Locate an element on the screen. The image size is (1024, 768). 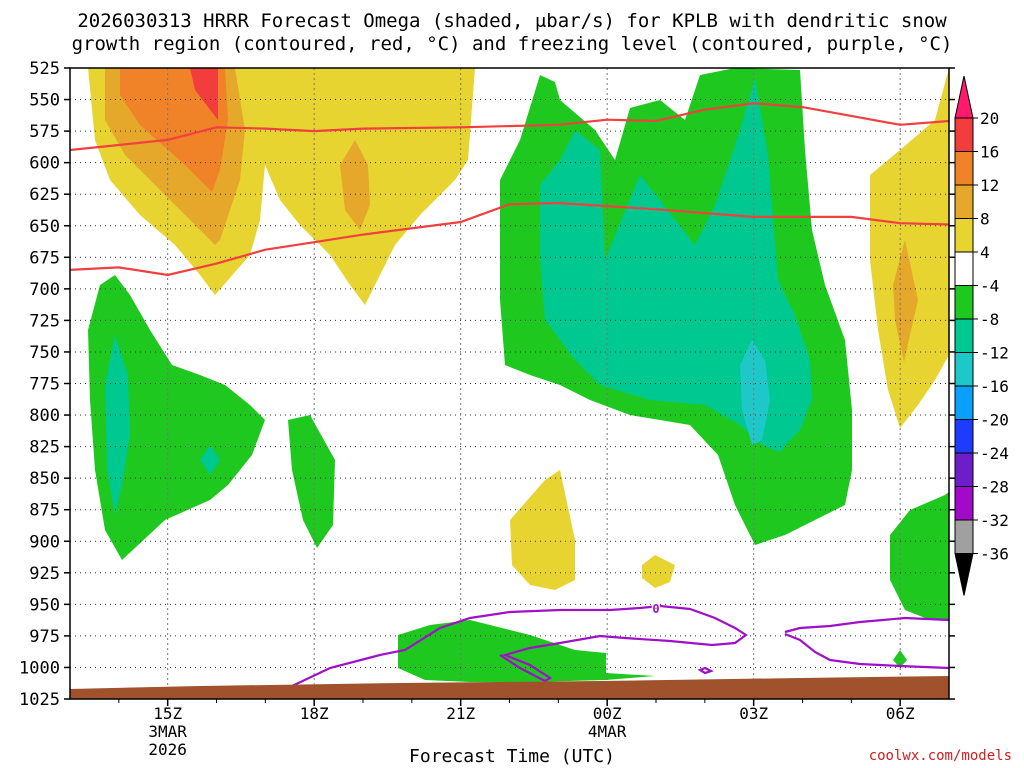
x-tick-label: 21Z is located at coordinates (460, 713).